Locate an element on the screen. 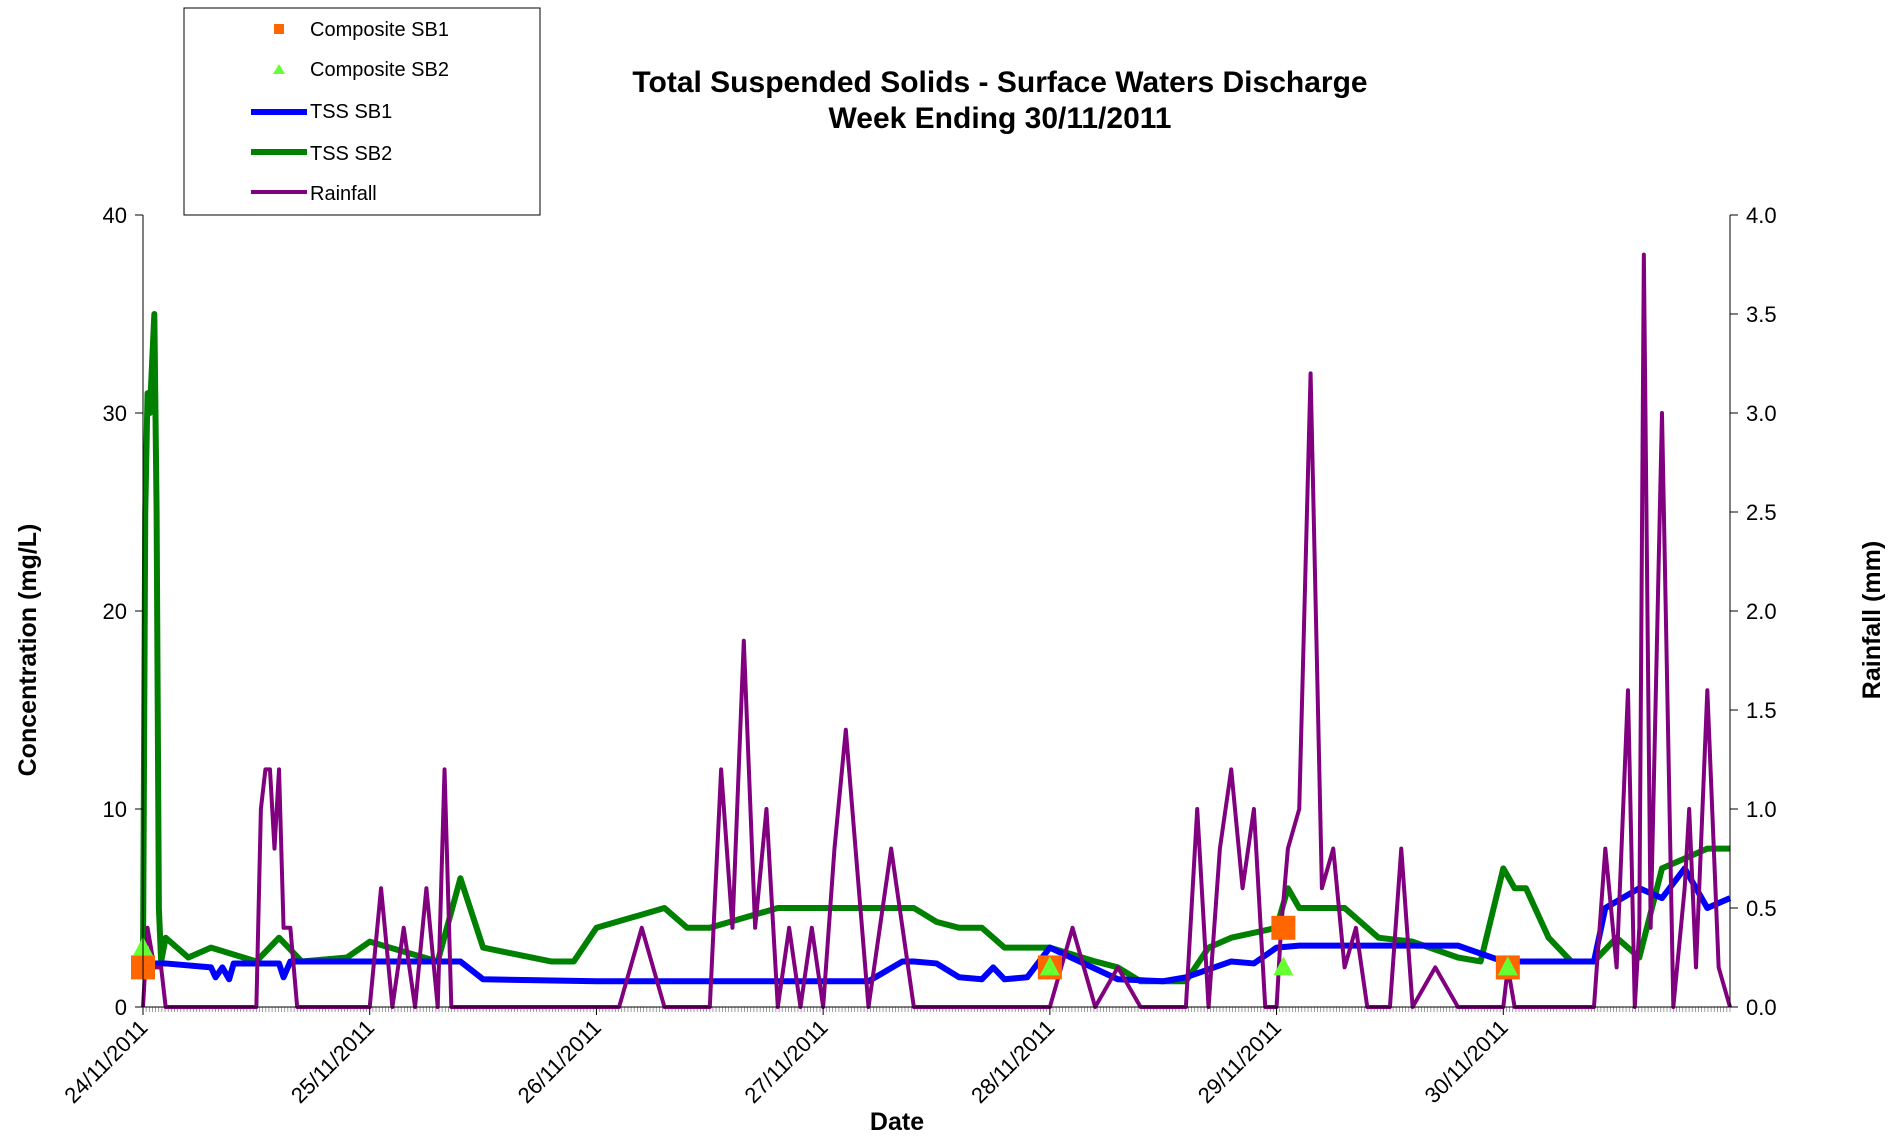  legend-item-rainfall: Rainfall is located at coordinates (314, 194).